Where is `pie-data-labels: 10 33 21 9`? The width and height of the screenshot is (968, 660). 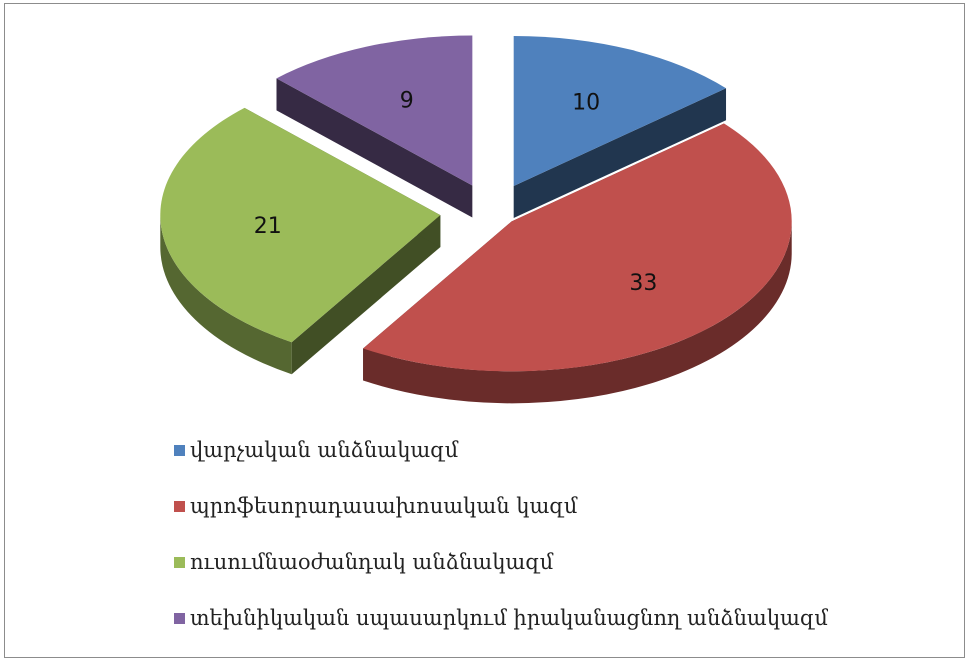
pie-data-labels: 10 33 21 9 is located at coordinates (456, 192).